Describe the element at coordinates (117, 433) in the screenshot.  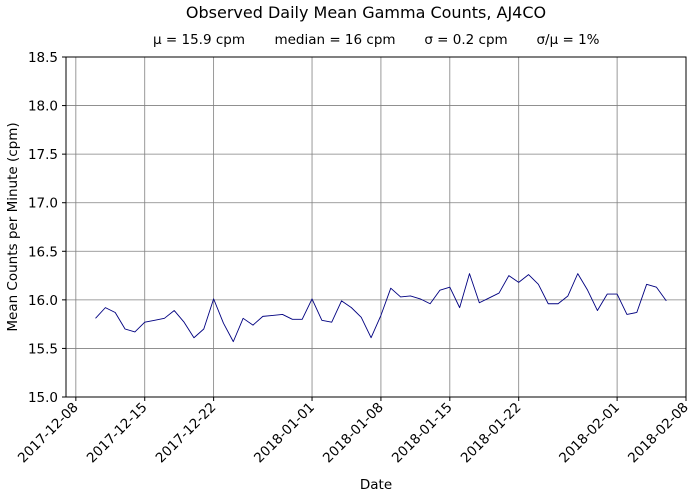
I see `x-tick-label: 2017-12-15` at that location.